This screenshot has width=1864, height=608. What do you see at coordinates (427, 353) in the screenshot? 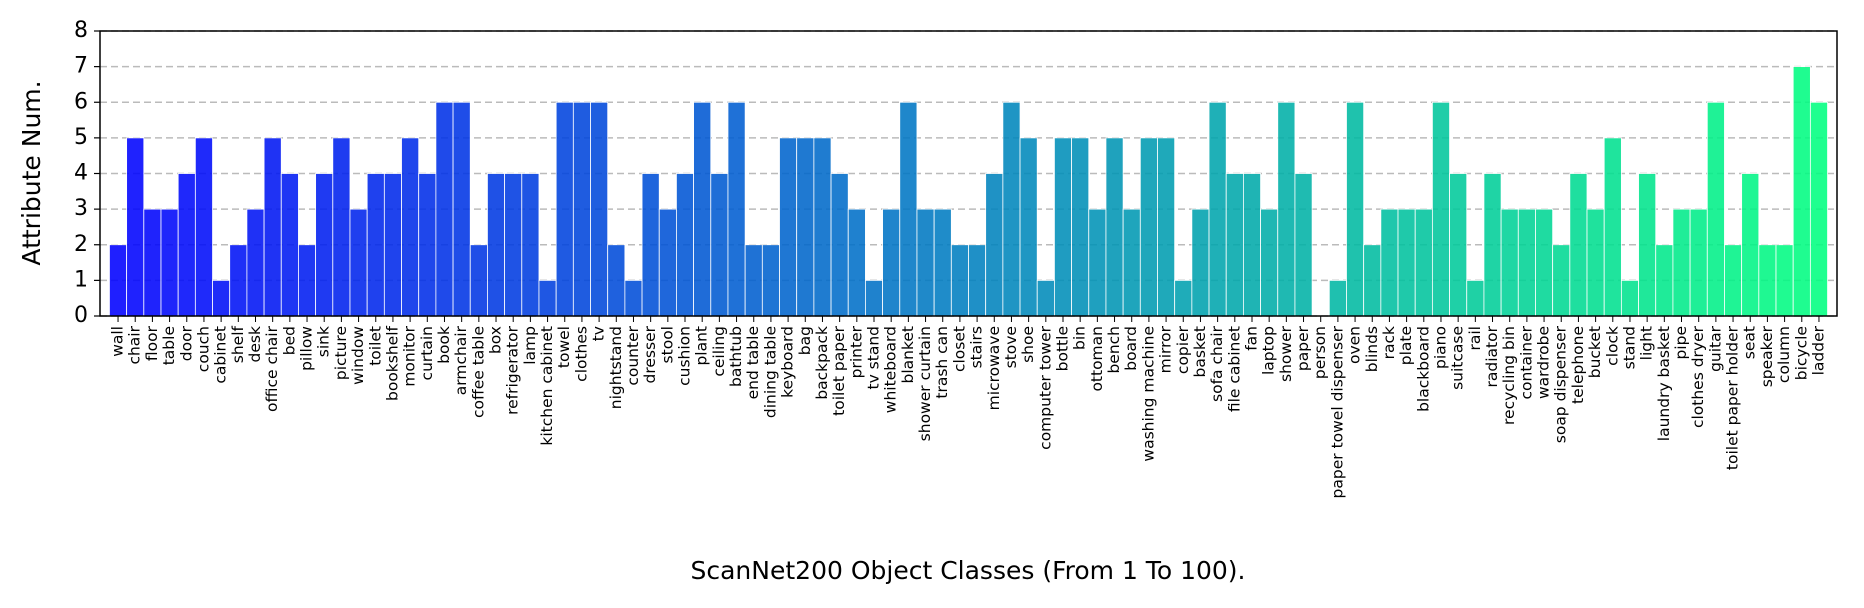
I see `x-tick-label: curtain` at bounding box center [427, 353].